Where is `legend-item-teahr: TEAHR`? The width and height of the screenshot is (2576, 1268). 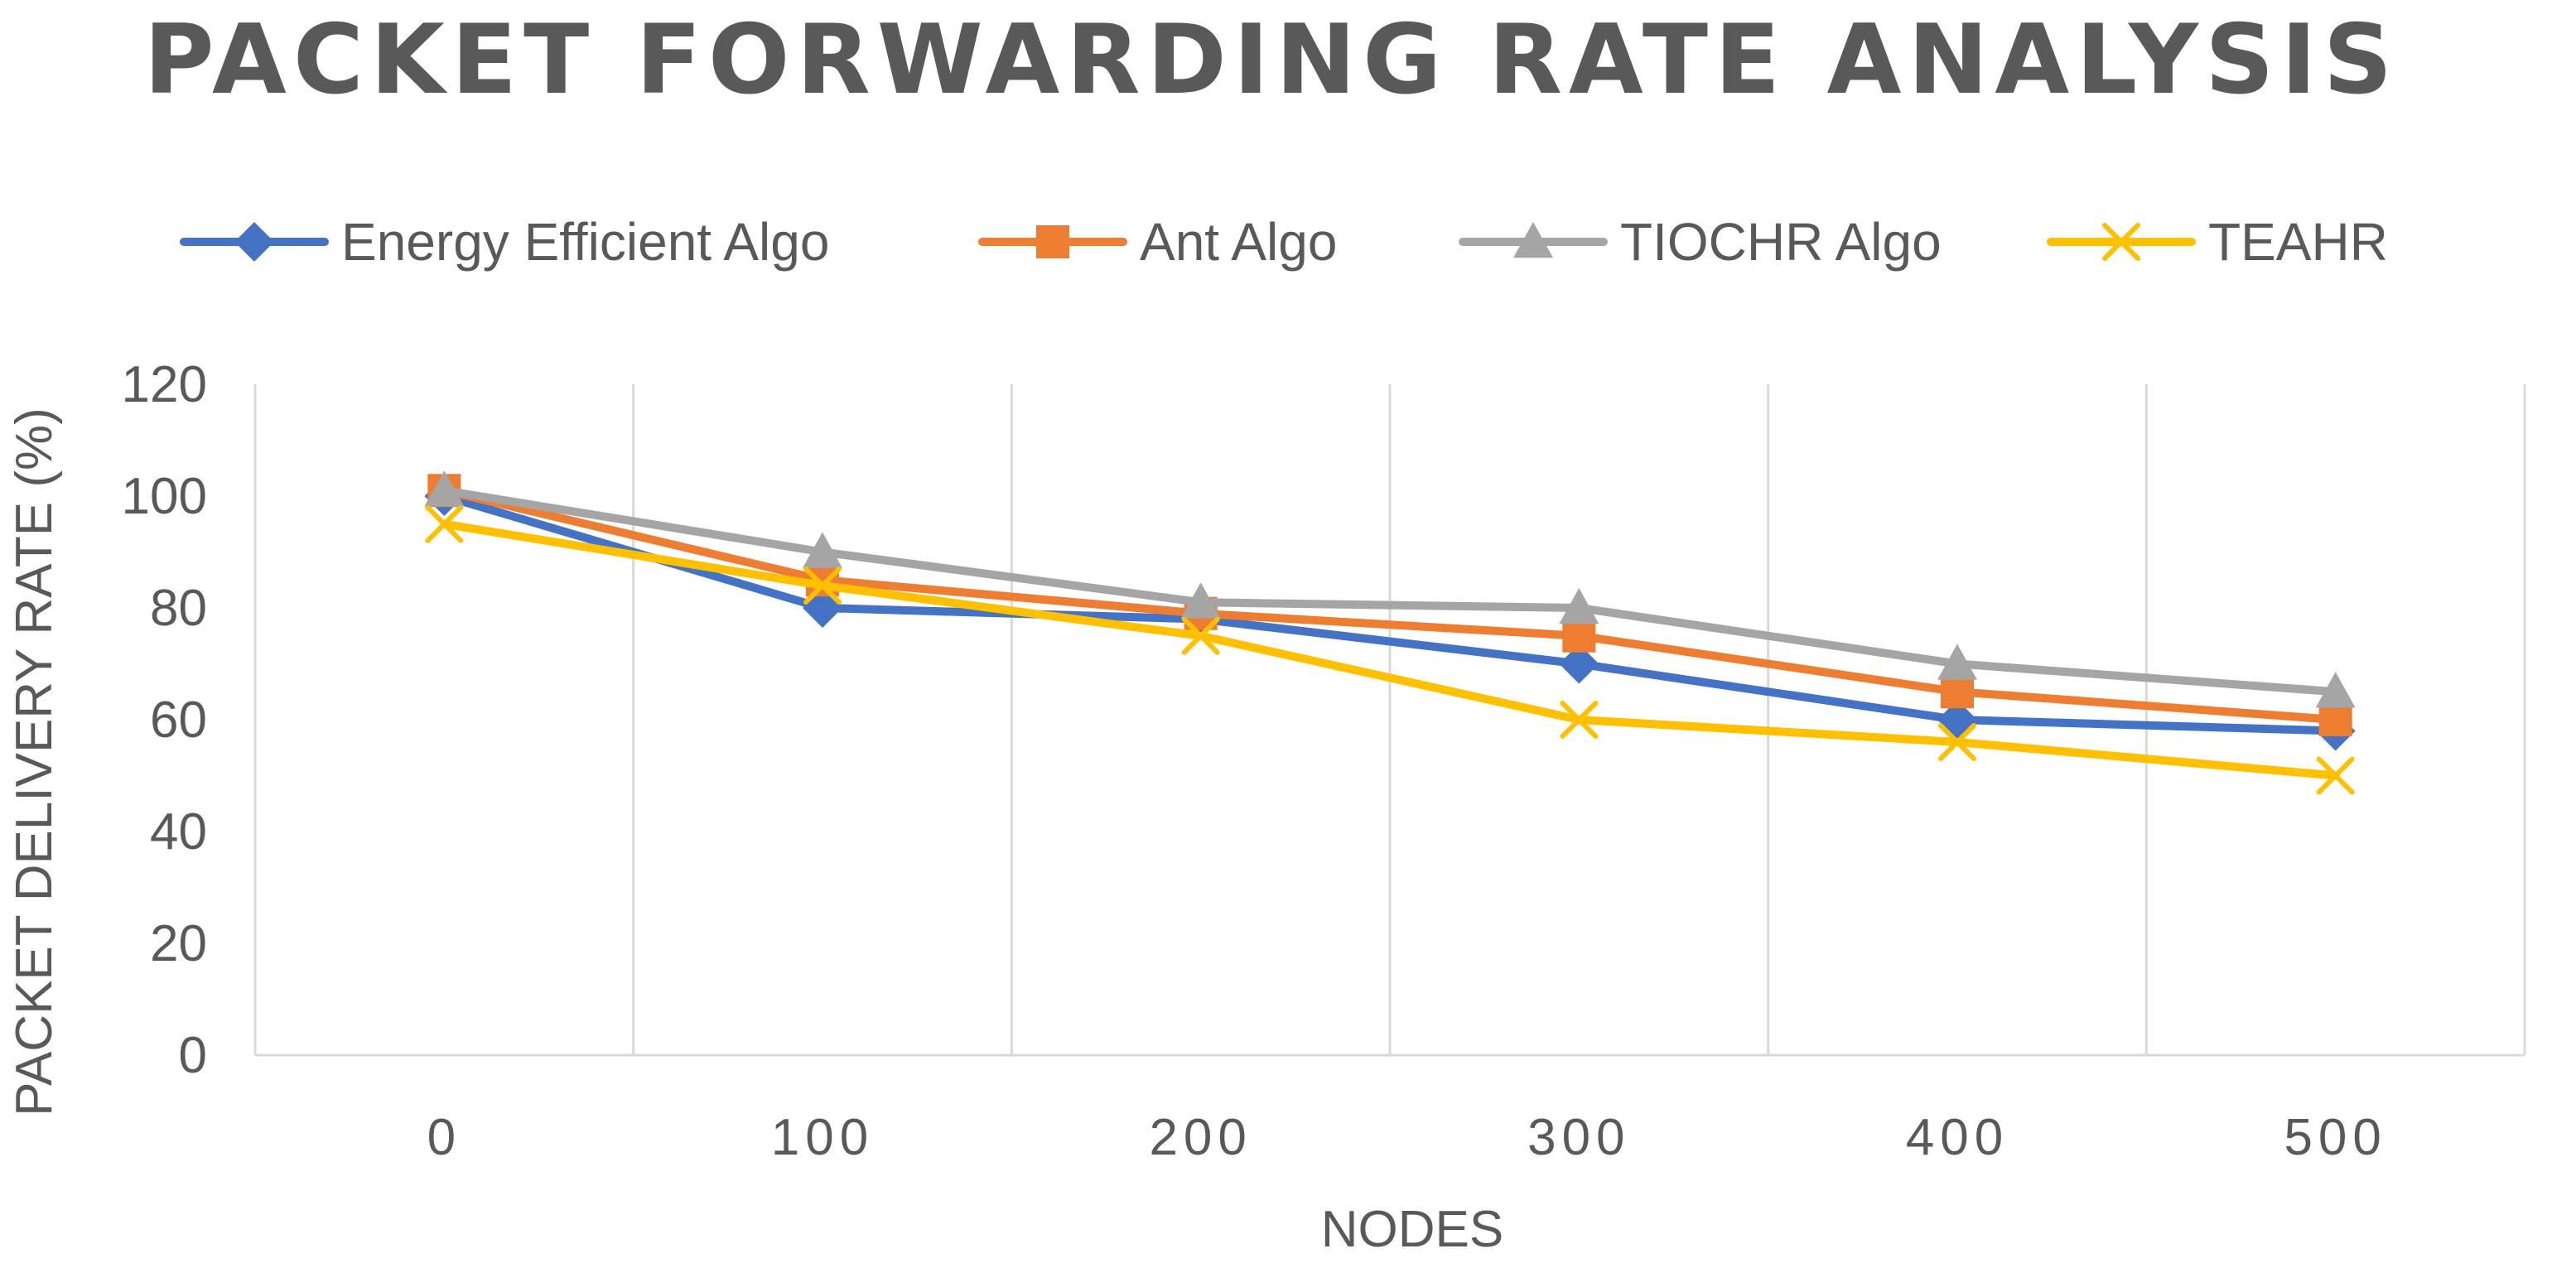 legend-item-teahr: TEAHR is located at coordinates (2217, 242).